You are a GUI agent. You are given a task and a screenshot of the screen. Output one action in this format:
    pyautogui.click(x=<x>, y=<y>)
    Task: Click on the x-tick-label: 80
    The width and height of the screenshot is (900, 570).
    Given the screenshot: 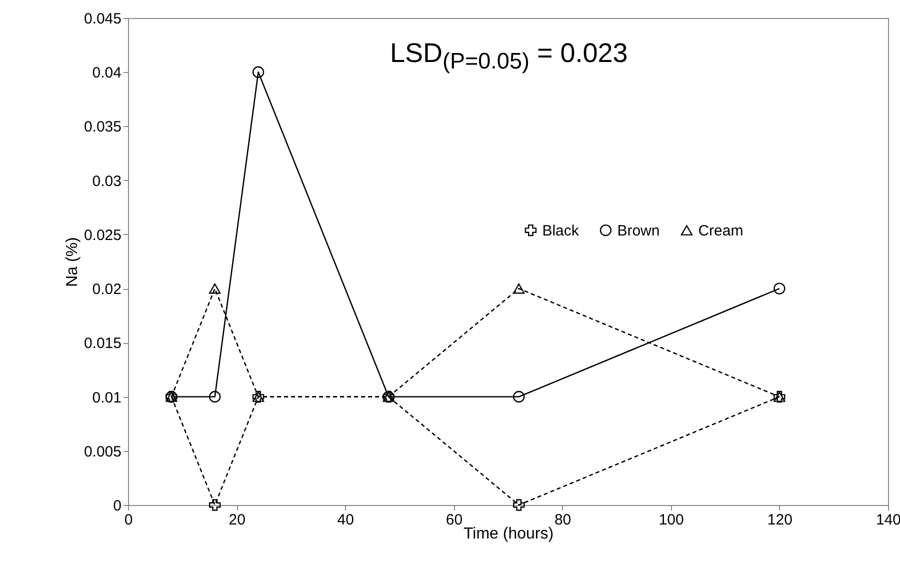 What is the action you would take?
    pyautogui.click(x=563, y=520)
    